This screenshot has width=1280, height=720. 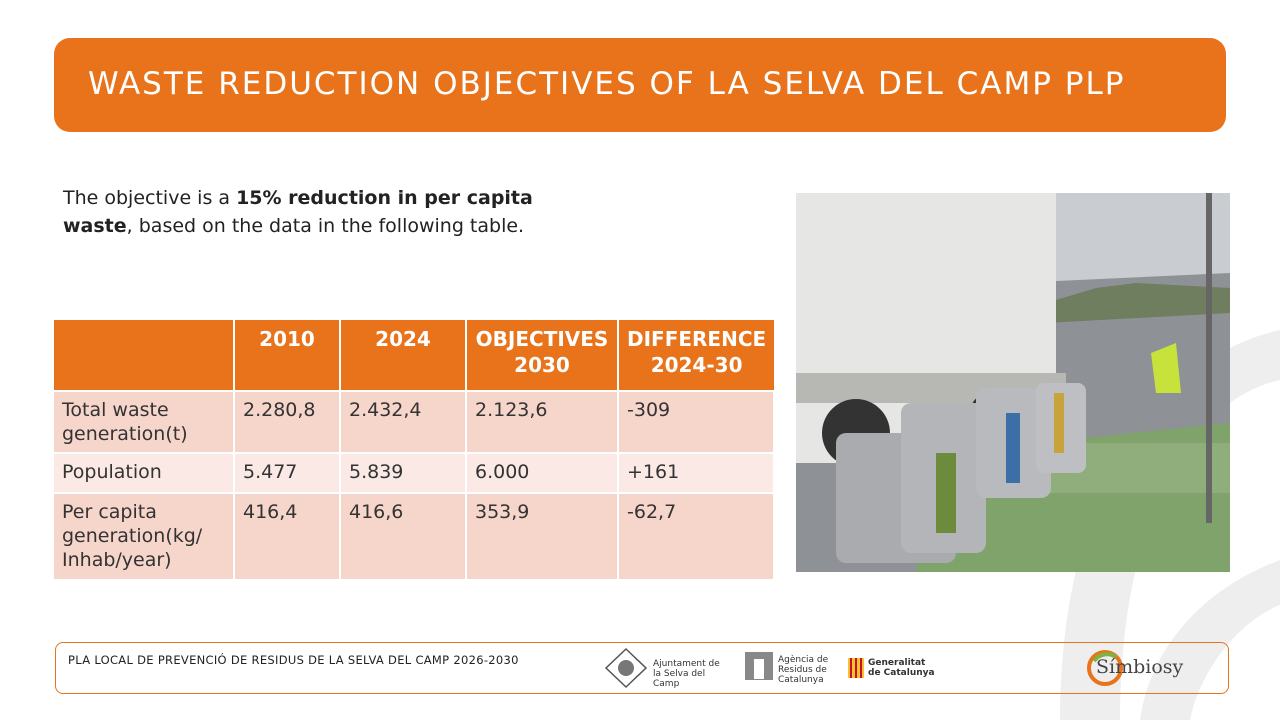 What do you see at coordinates (697, 472) in the screenshot?
I see `cell: +161` at bounding box center [697, 472].